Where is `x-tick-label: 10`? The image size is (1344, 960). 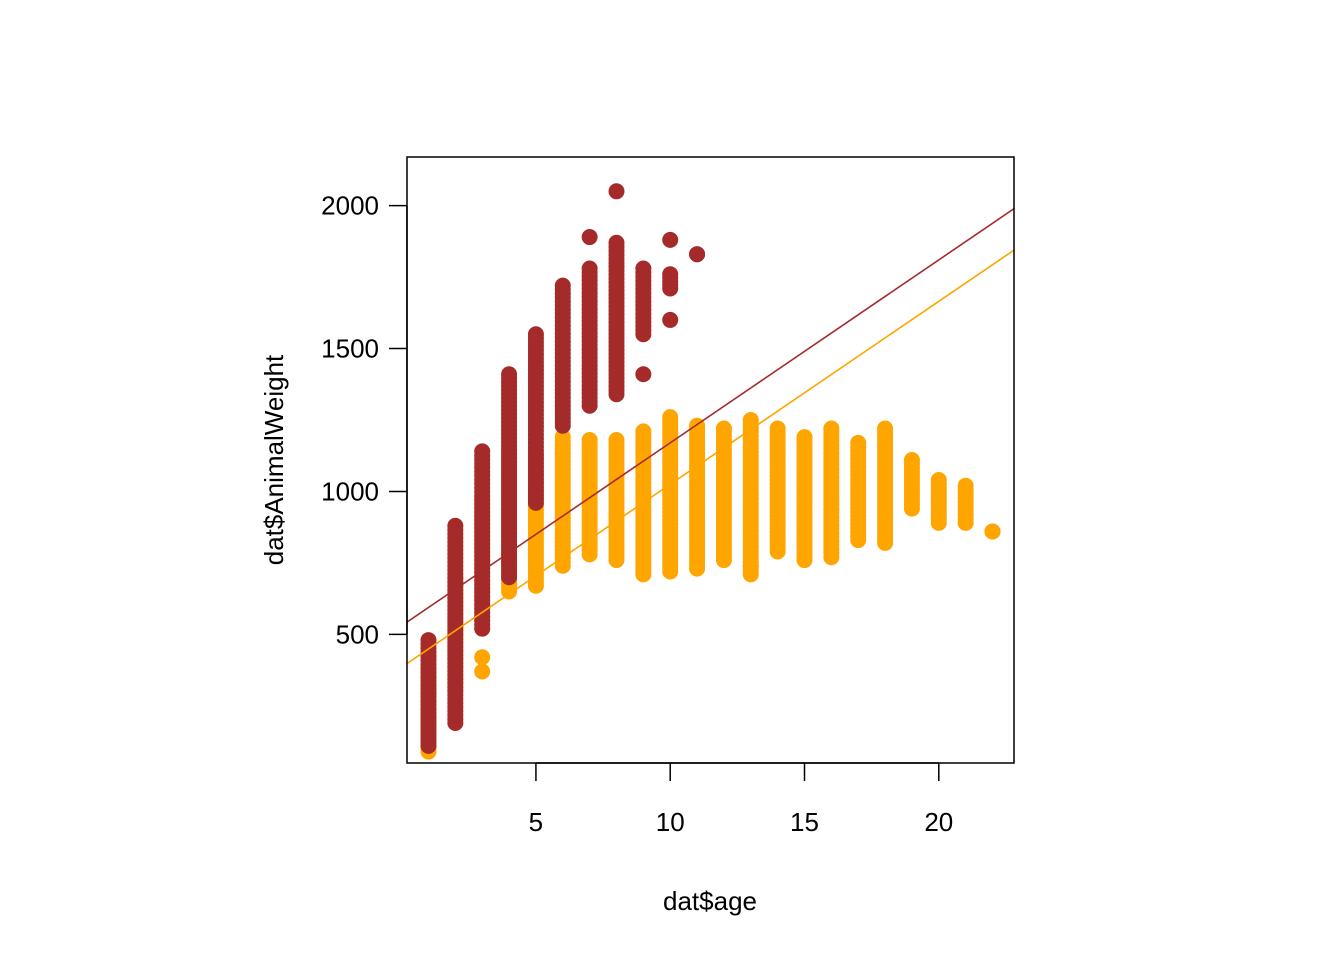
x-tick-label: 10 is located at coordinates (670, 822).